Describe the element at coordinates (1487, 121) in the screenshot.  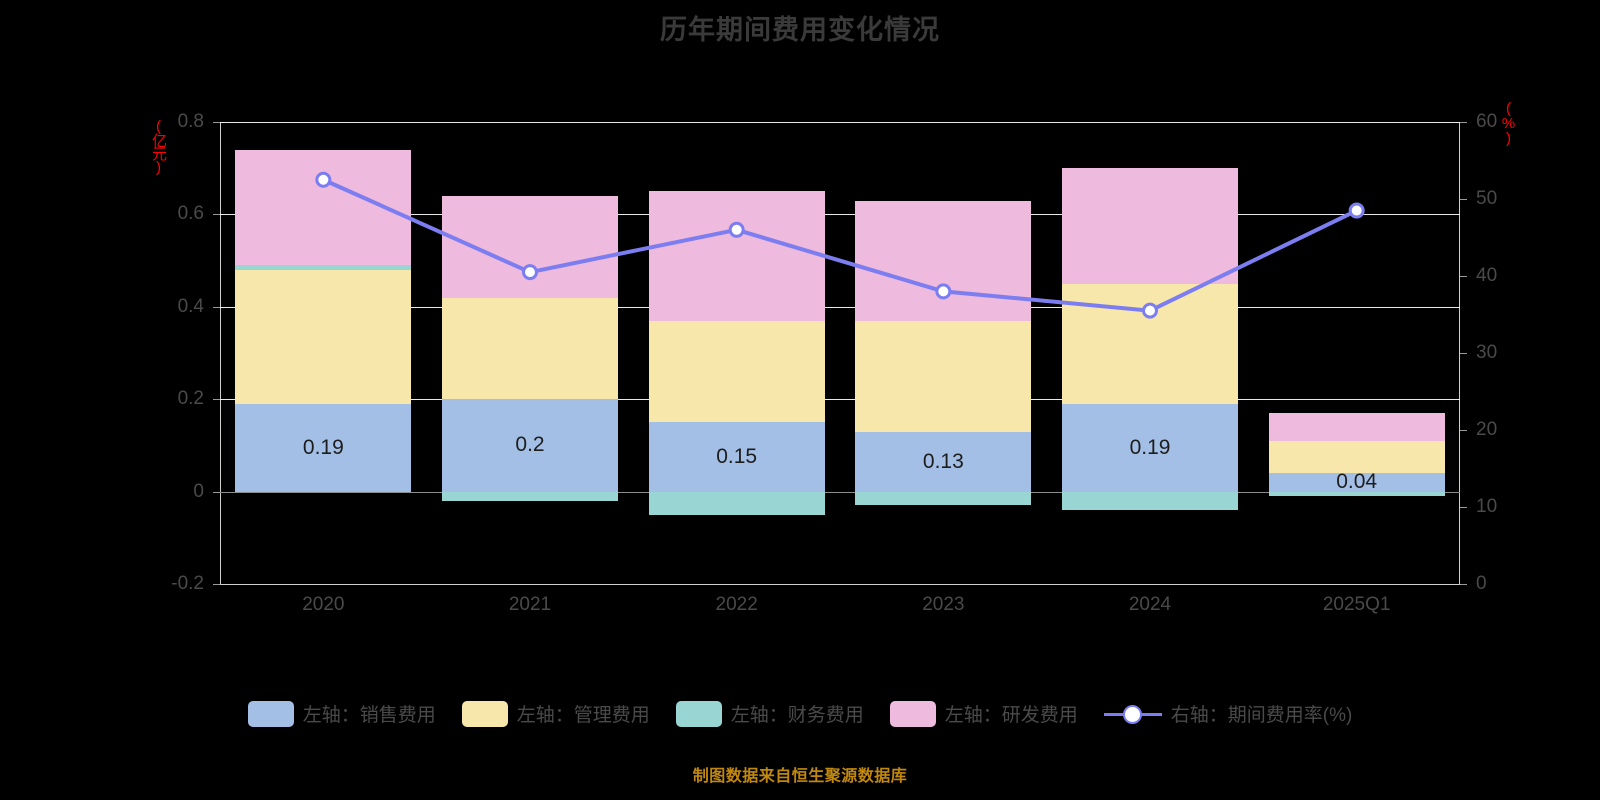
I see `right-axis-tick-label: 60` at that location.